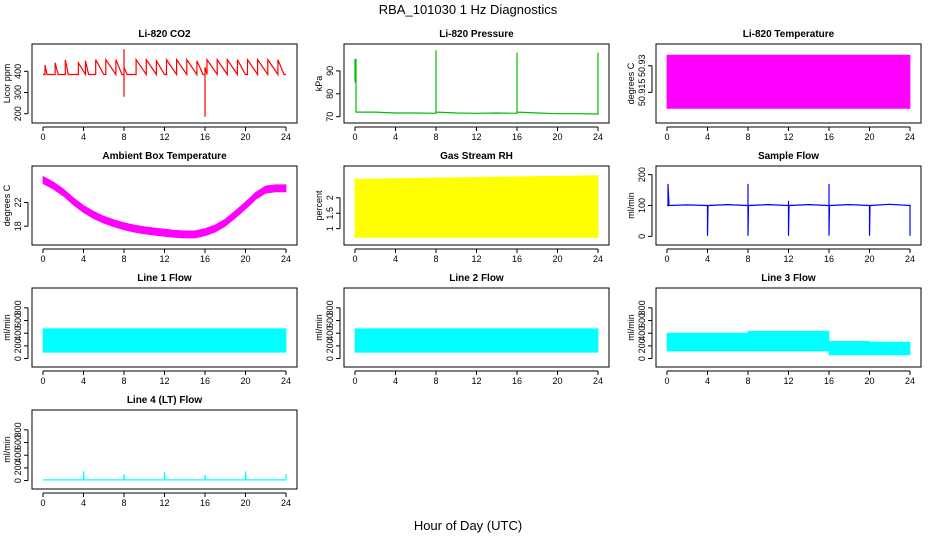  What do you see at coordinates (330, 197) in the screenshot?
I see `y-tick-label: 2` at bounding box center [330, 197].